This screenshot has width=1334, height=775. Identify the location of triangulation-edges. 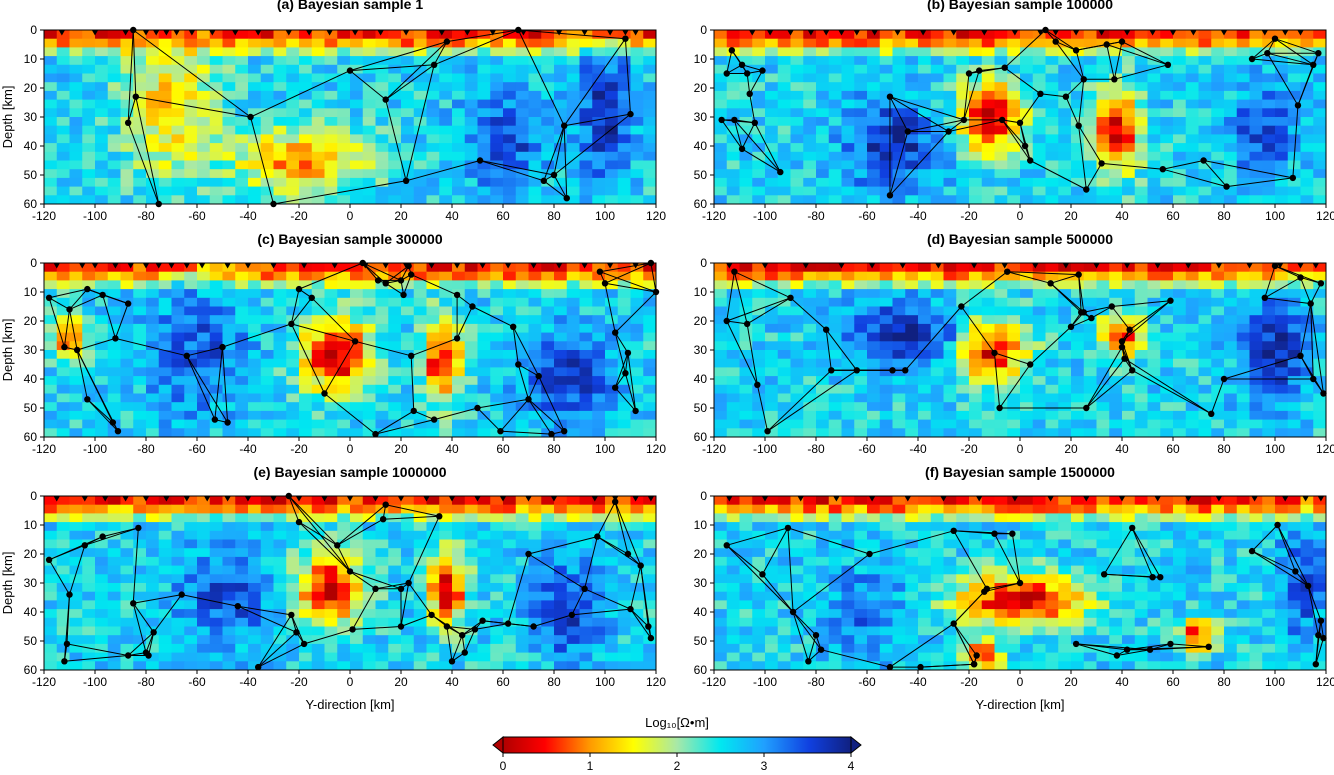
(1020, 112).